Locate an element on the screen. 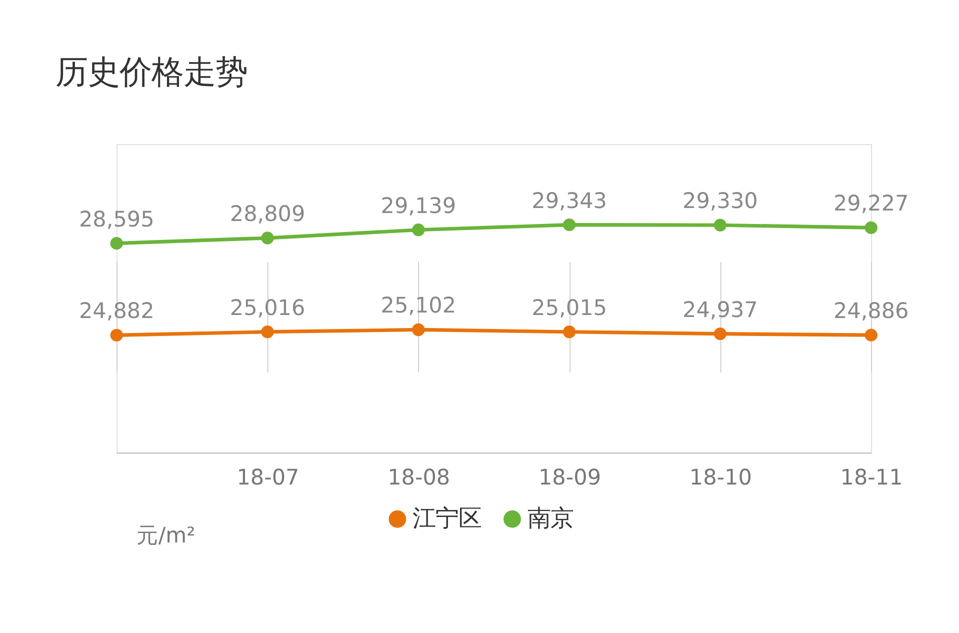 Image resolution: width=959 pixels, height=633 pixels. x-tick-label: 18-07 is located at coordinates (268, 478).